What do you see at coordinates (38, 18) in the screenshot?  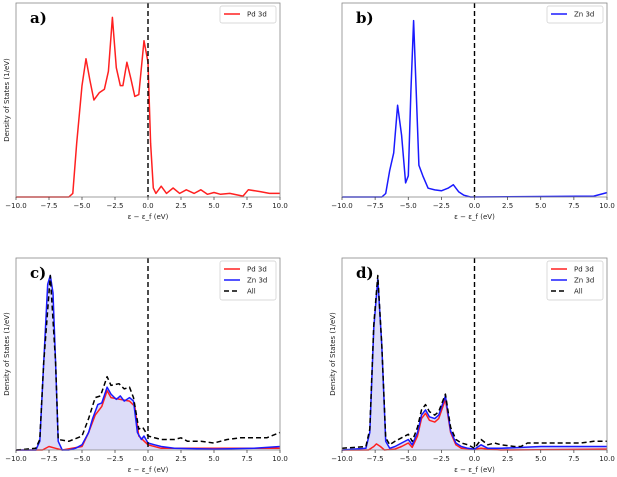 I see `panel-label: a)` at bounding box center [38, 18].